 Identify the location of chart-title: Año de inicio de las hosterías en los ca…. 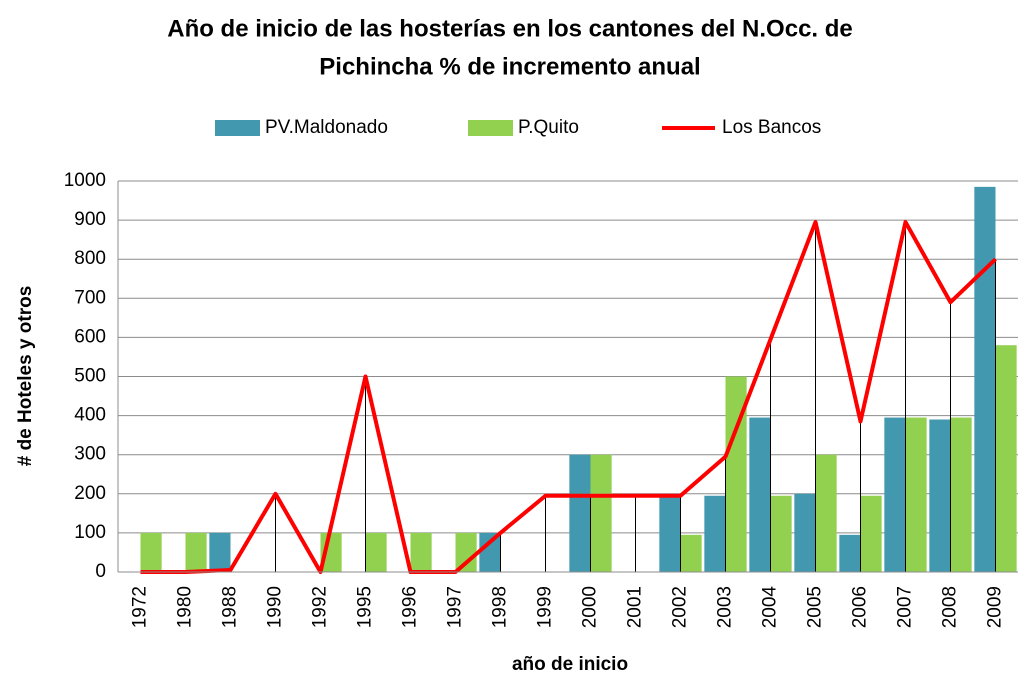
(510, 28).